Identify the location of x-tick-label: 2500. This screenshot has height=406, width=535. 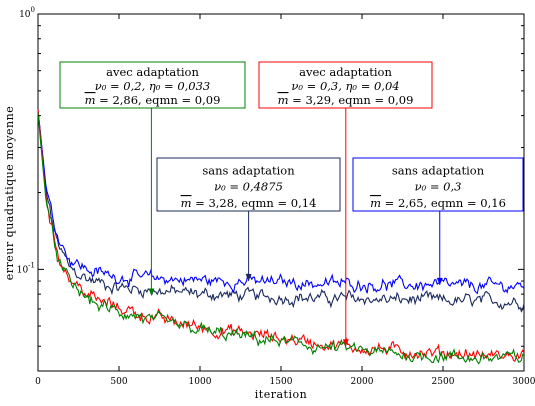
(443, 382).